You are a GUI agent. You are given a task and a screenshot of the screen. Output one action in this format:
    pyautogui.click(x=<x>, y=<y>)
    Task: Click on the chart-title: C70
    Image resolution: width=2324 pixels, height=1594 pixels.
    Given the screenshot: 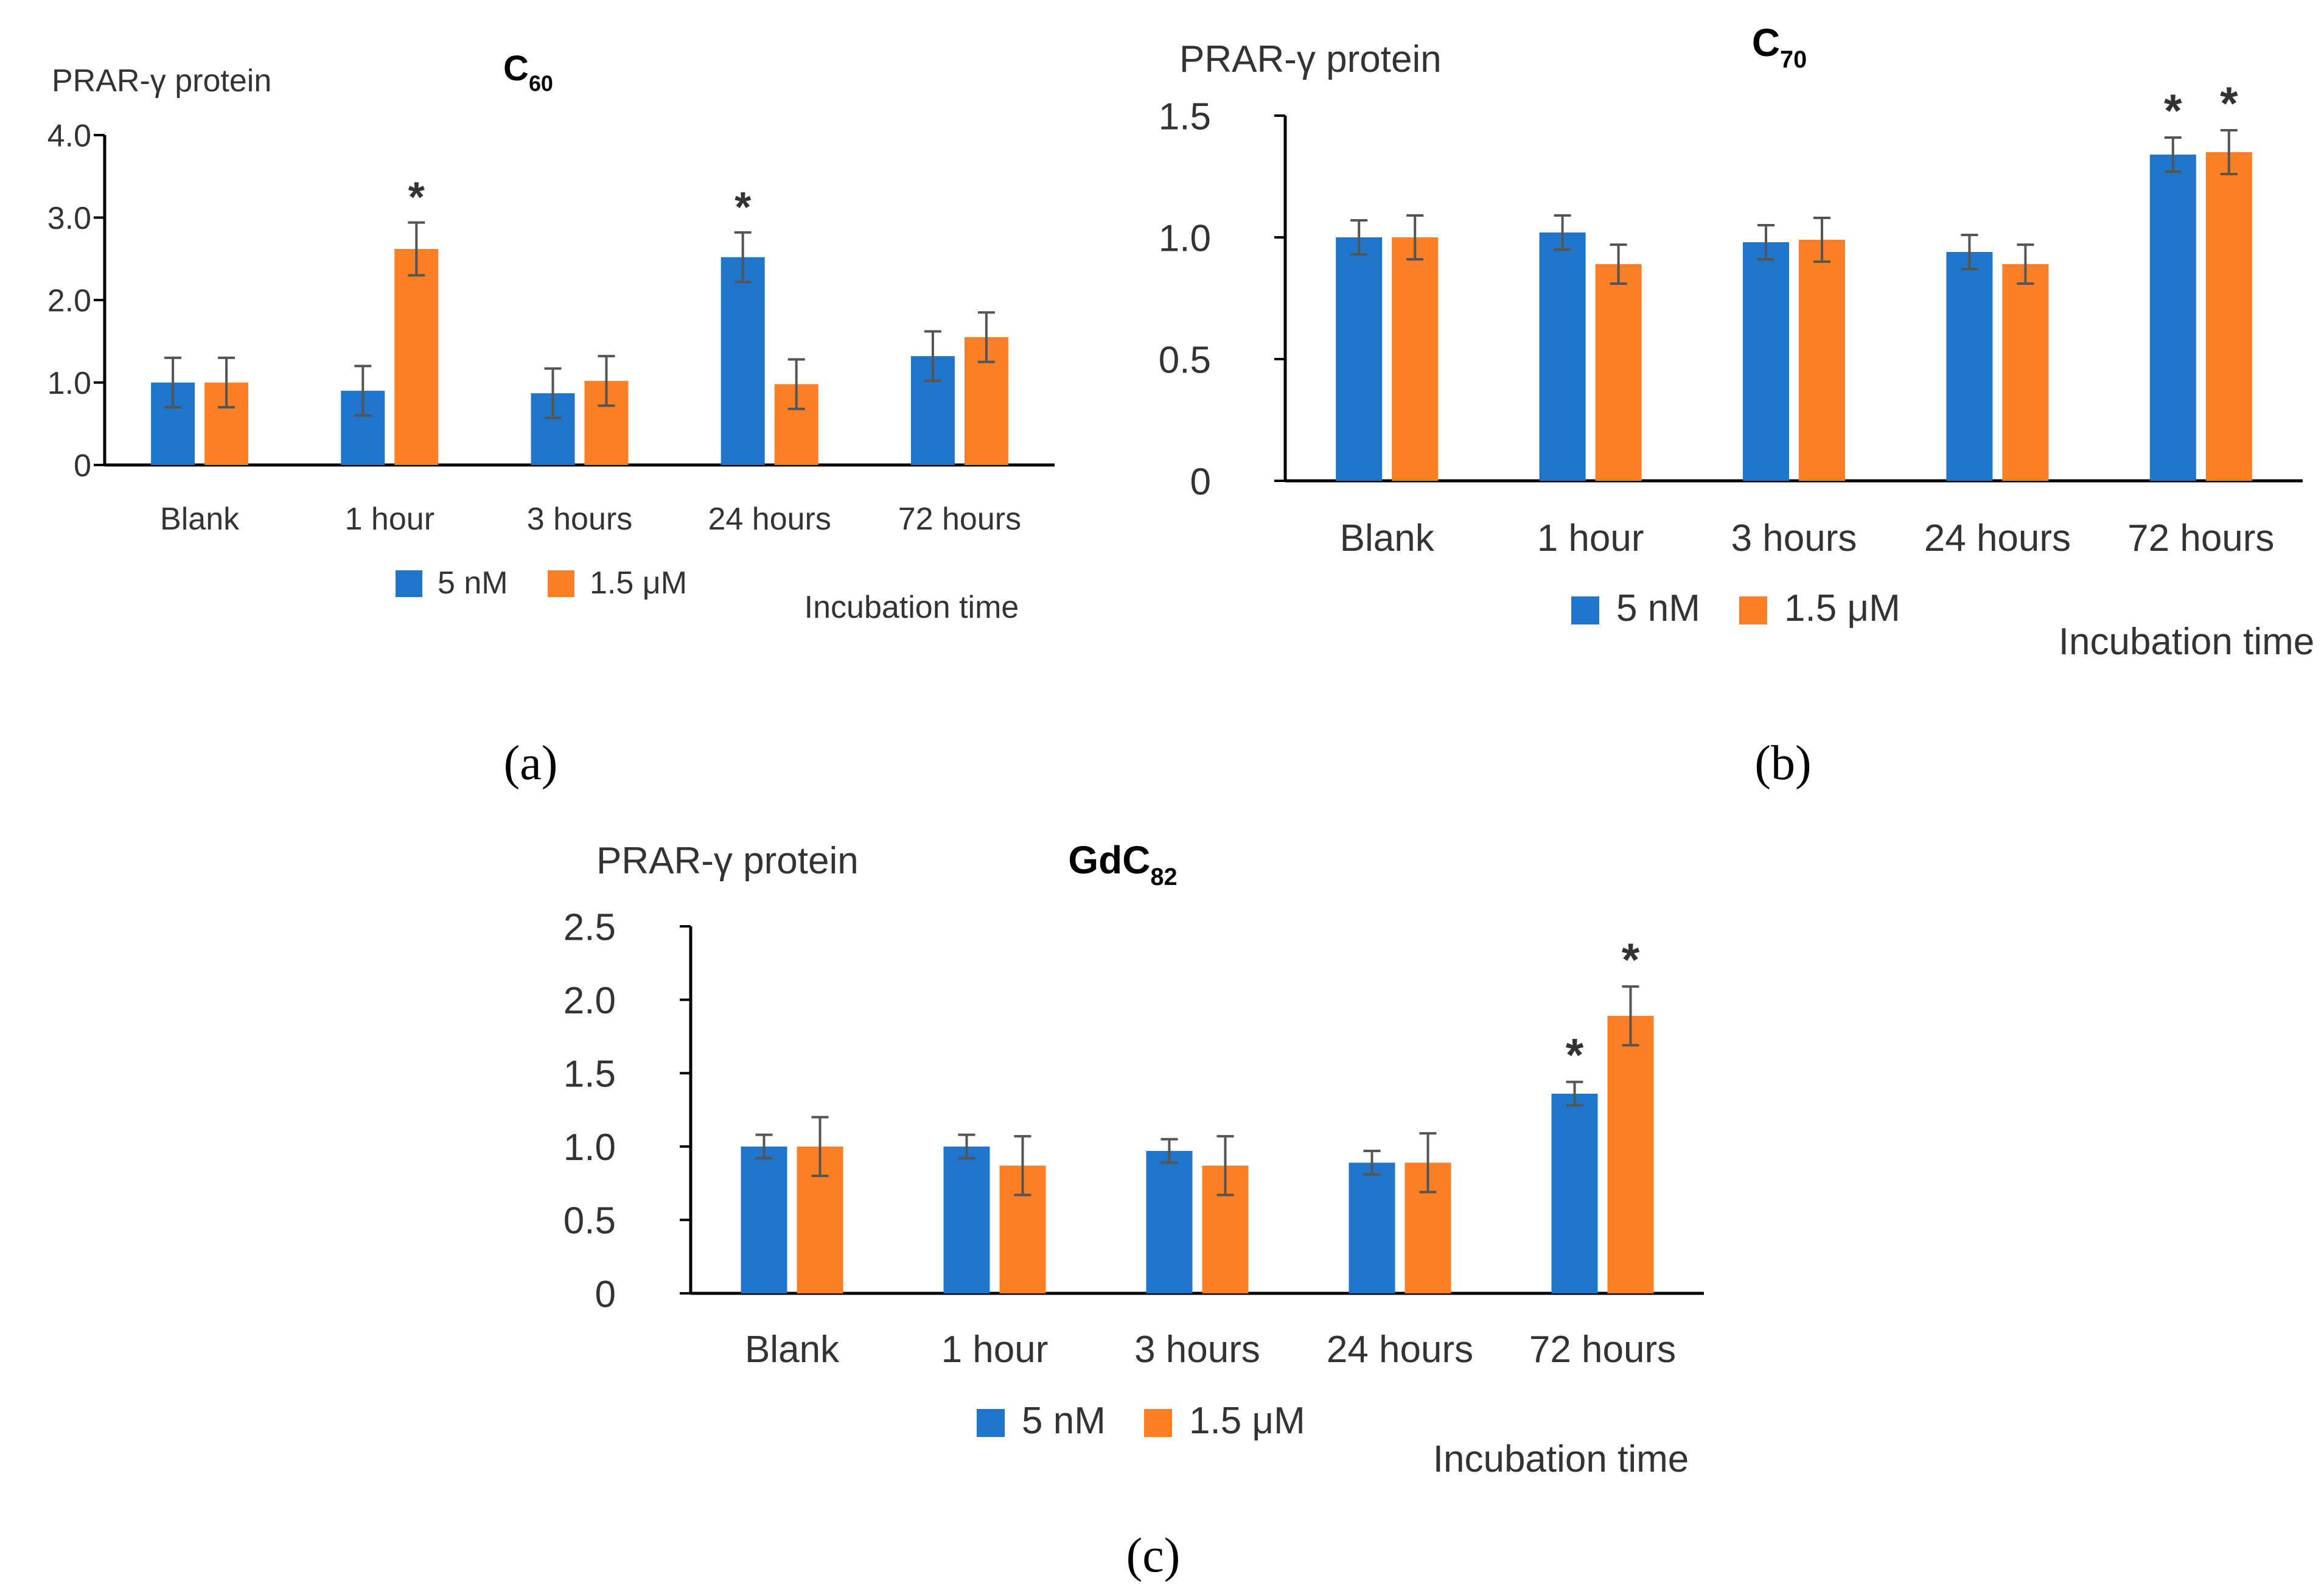 What is the action you would take?
    pyautogui.click(x=1779, y=47)
    